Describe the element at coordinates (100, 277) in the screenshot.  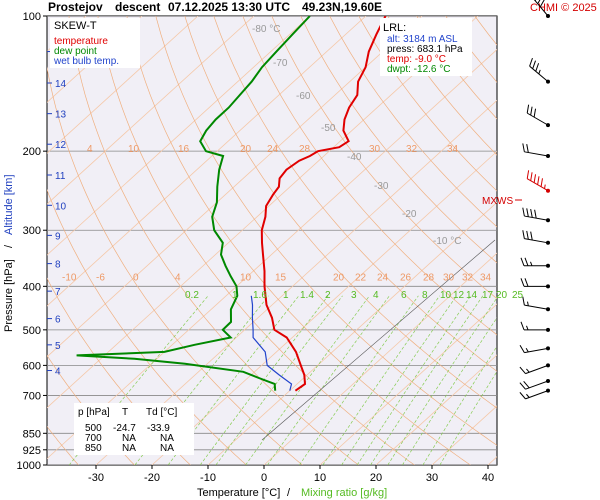
I see `isotherm-label: -6` at that location.